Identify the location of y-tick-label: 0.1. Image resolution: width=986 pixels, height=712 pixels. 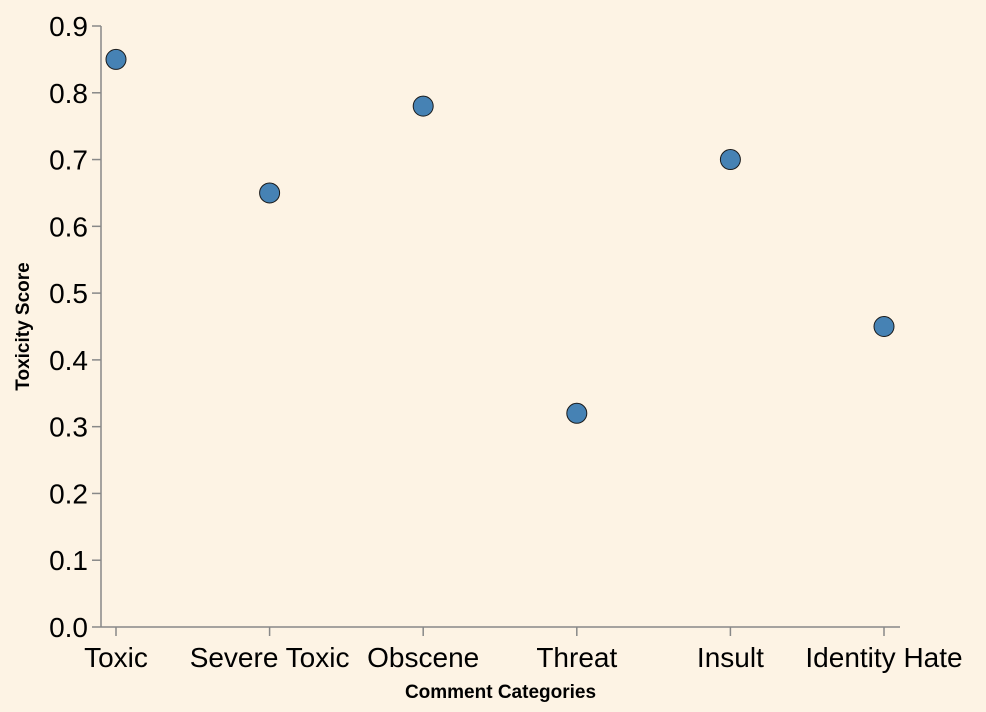
(68, 560).